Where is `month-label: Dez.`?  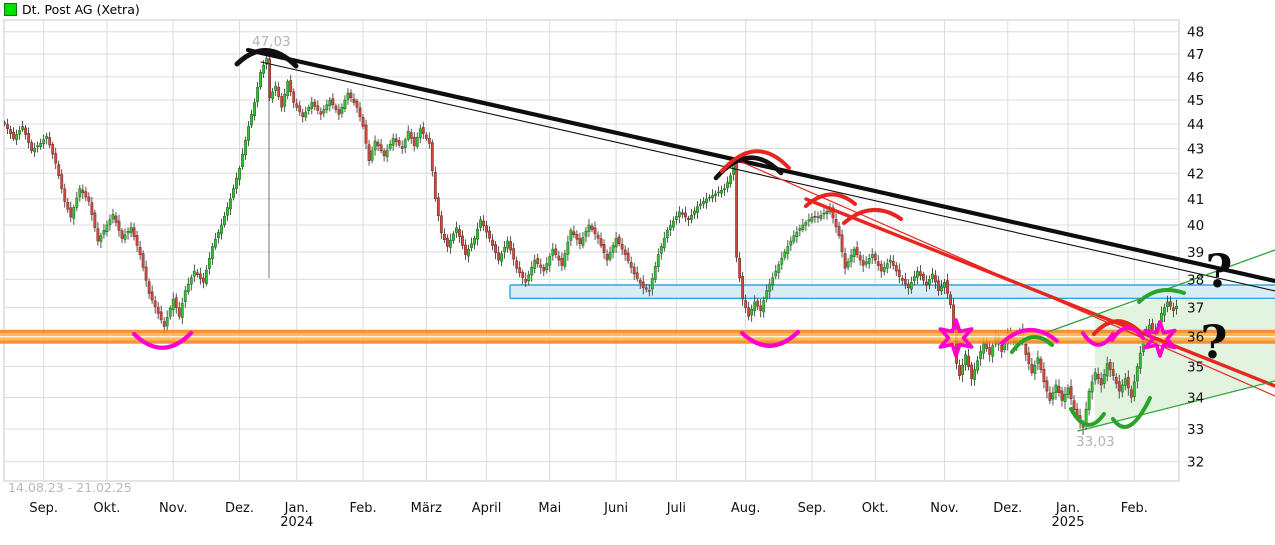
month-label: Dez. is located at coordinates (239, 508).